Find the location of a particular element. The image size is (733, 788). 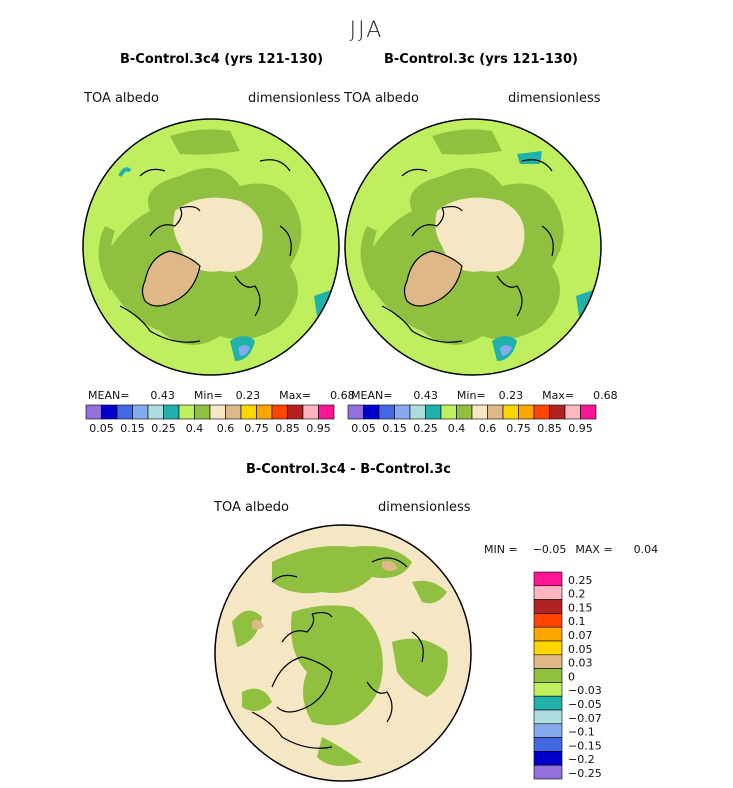

diff-title: B-Control.3c4 - B-Control.3c is located at coordinates (348, 469).